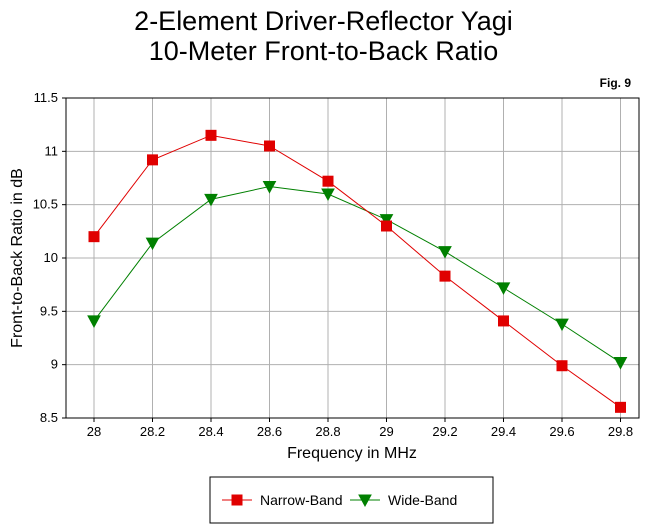 The height and width of the screenshot is (529, 647). Describe the element at coordinates (301, 500) in the screenshot. I see `legend-label: Narrow-Band` at that location.